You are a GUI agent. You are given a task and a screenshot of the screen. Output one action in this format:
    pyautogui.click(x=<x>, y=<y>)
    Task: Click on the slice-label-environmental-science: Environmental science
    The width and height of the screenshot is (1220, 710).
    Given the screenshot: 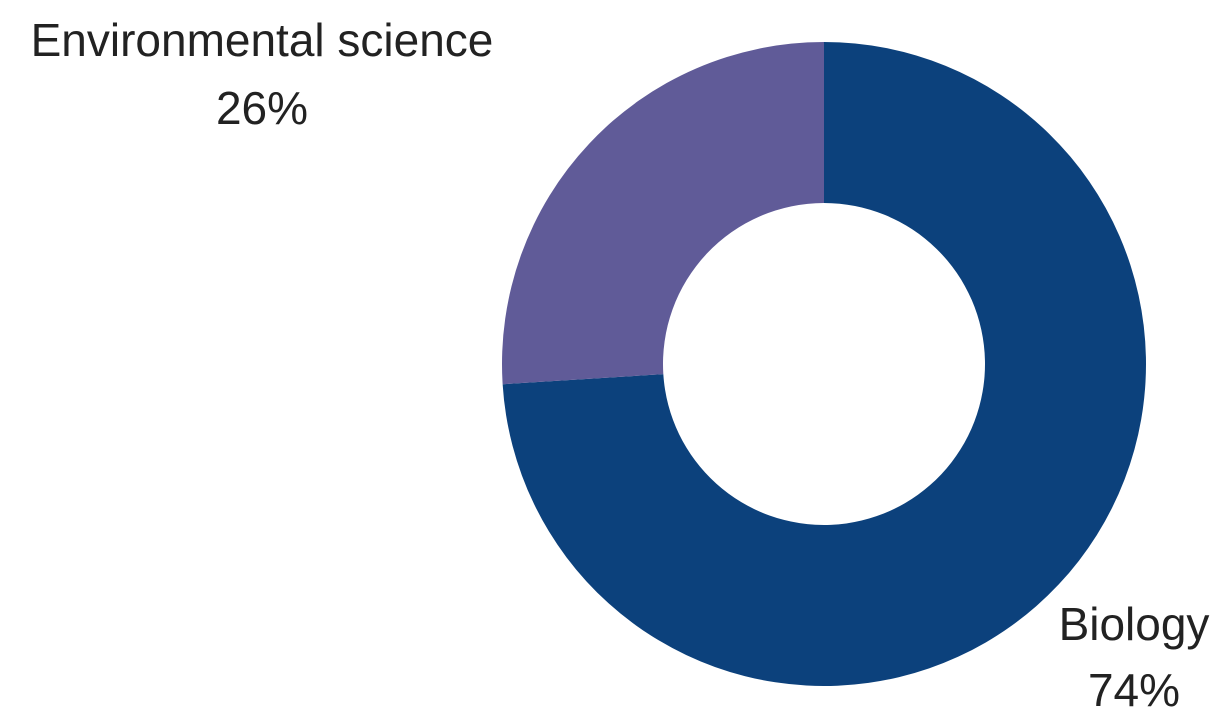 What is the action you would take?
    pyautogui.click(x=262, y=40)
    